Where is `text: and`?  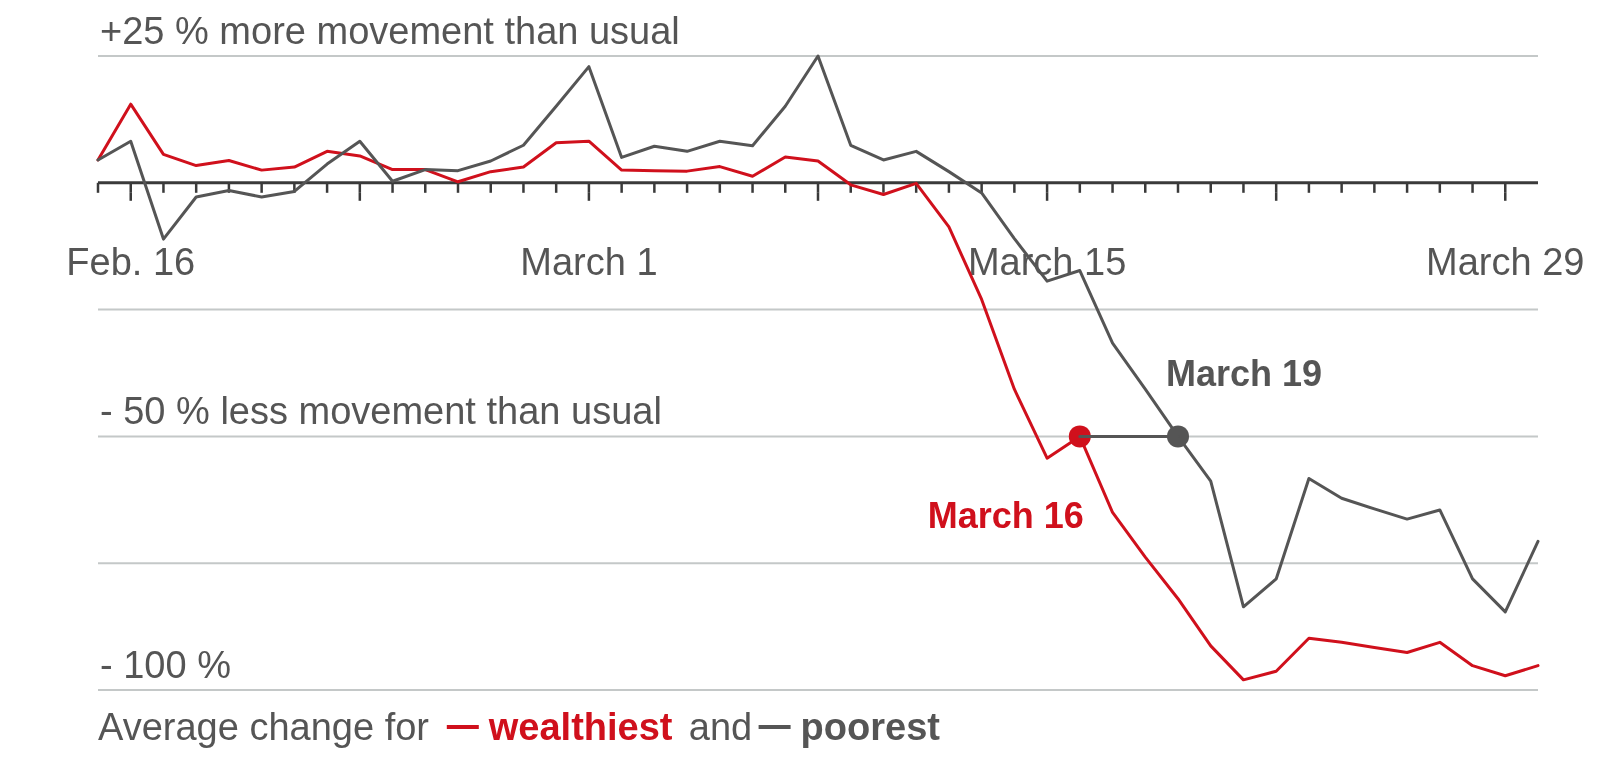
text: and is located at coordinates (720, 727).